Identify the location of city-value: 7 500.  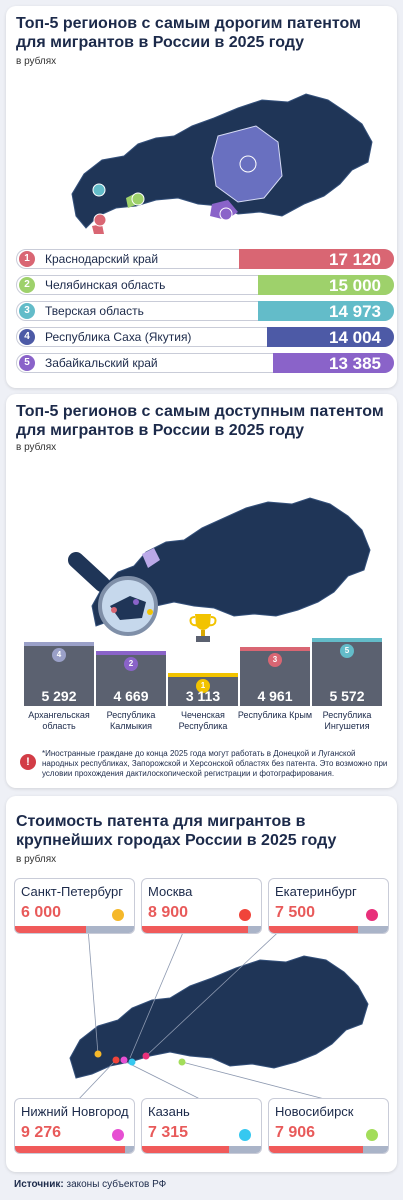
(295, 912).